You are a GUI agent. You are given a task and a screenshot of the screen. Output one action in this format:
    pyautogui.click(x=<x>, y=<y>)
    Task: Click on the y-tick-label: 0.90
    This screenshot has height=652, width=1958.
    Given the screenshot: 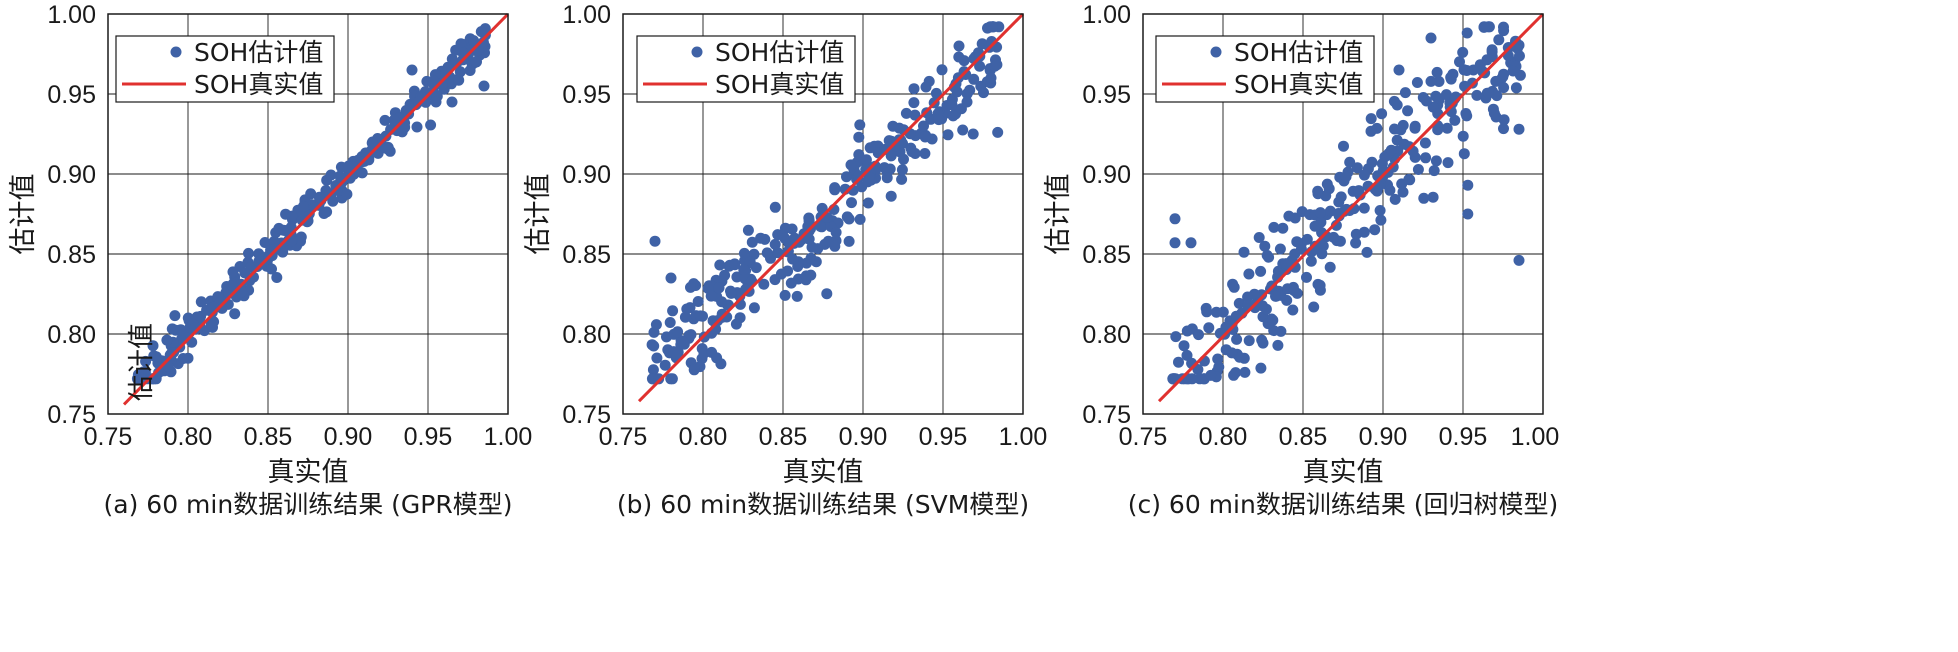 What is the action you would take?
    pyautogui.click(x=1106, y=175)
    